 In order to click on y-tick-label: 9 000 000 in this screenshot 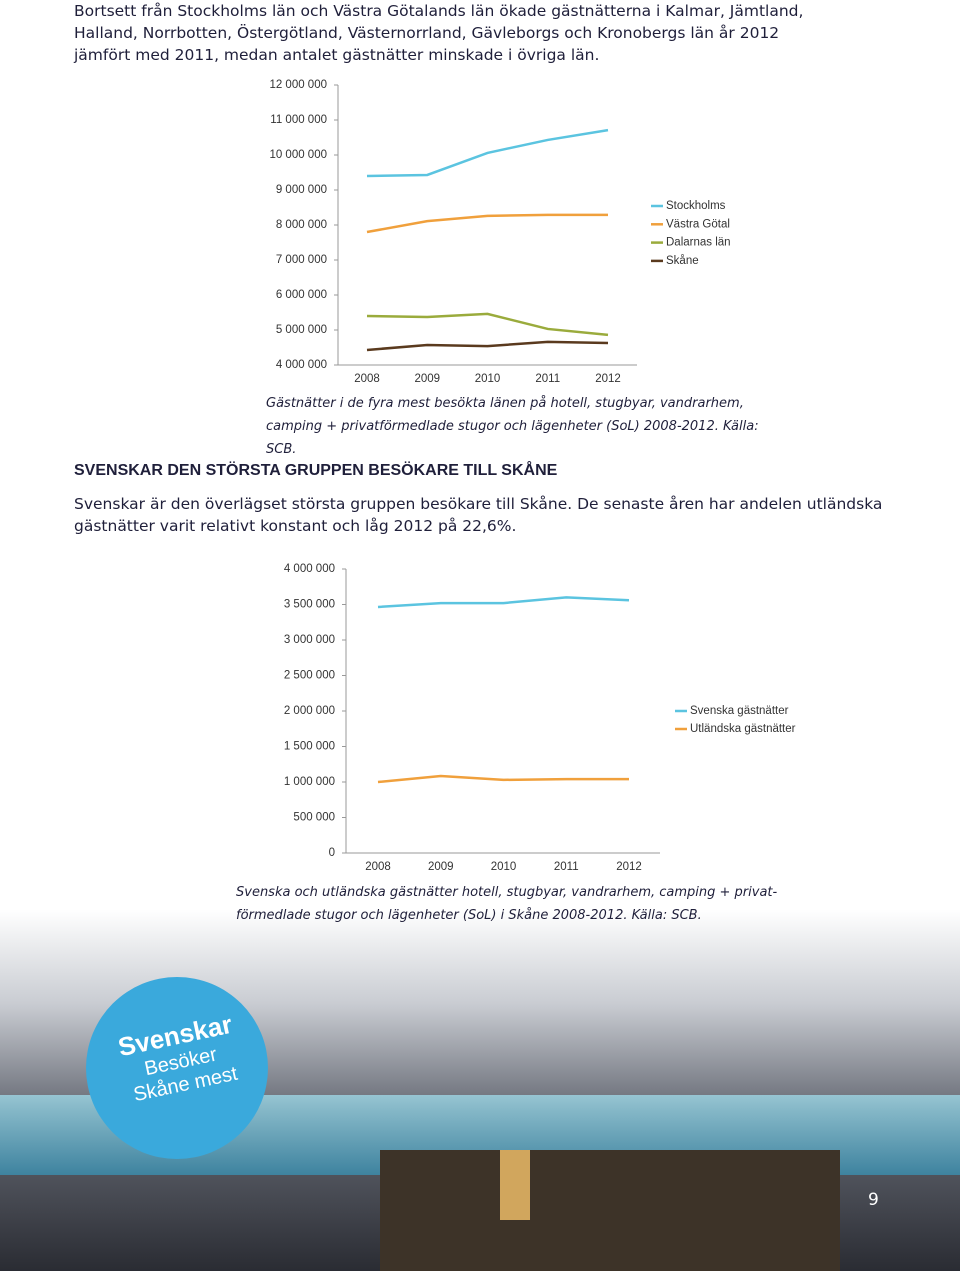, I will do `click(301, 190)`.